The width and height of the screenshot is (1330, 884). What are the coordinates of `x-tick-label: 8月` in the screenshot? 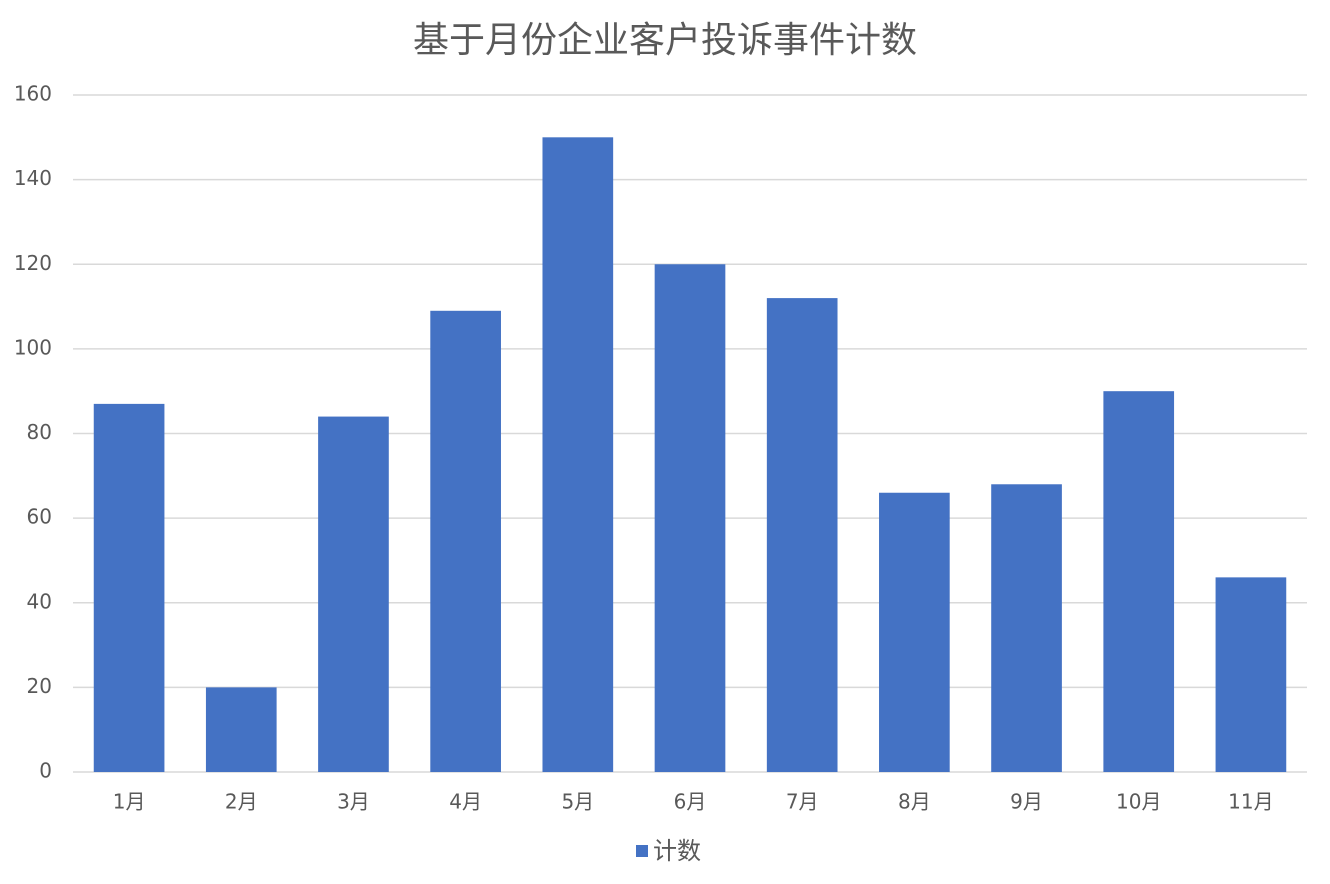 It's located at (914, 802).